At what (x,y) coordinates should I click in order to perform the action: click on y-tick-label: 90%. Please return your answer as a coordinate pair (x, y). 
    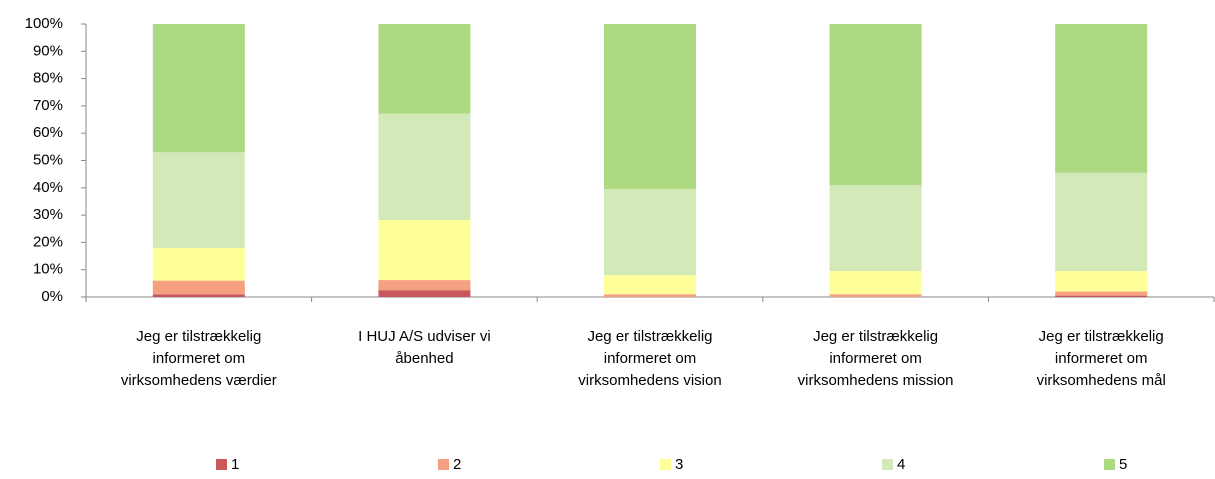
    Looking at the image, I should click on (48, 50).